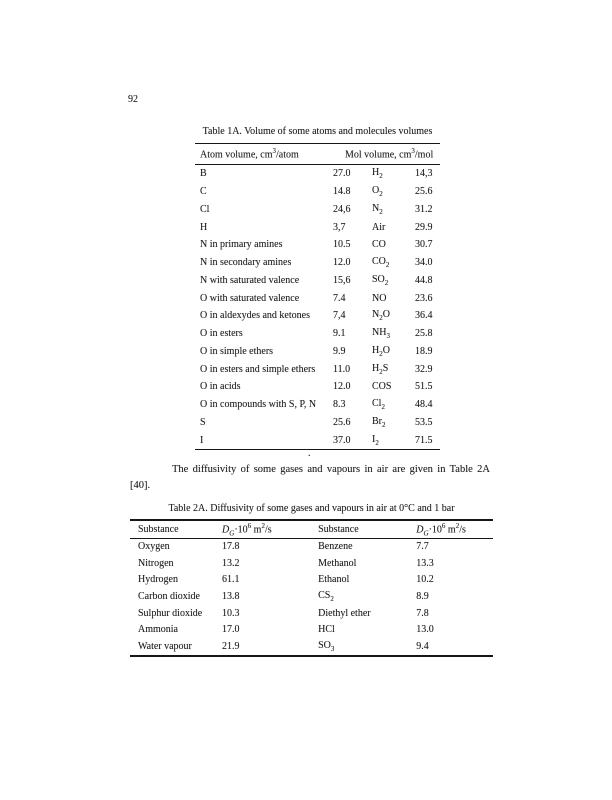 The width and height of the screenshot is (612, 800). I want to click on table-cell: 24,6, so click(342, 209).